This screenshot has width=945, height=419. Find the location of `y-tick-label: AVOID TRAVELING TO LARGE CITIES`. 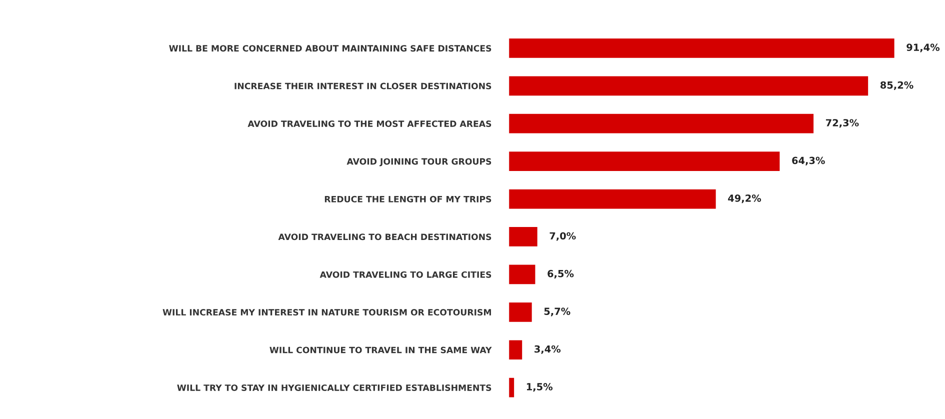

y-tick-label: AVOID TRAVELING TO LARGE CITIES is located at coordinates (406, 274).